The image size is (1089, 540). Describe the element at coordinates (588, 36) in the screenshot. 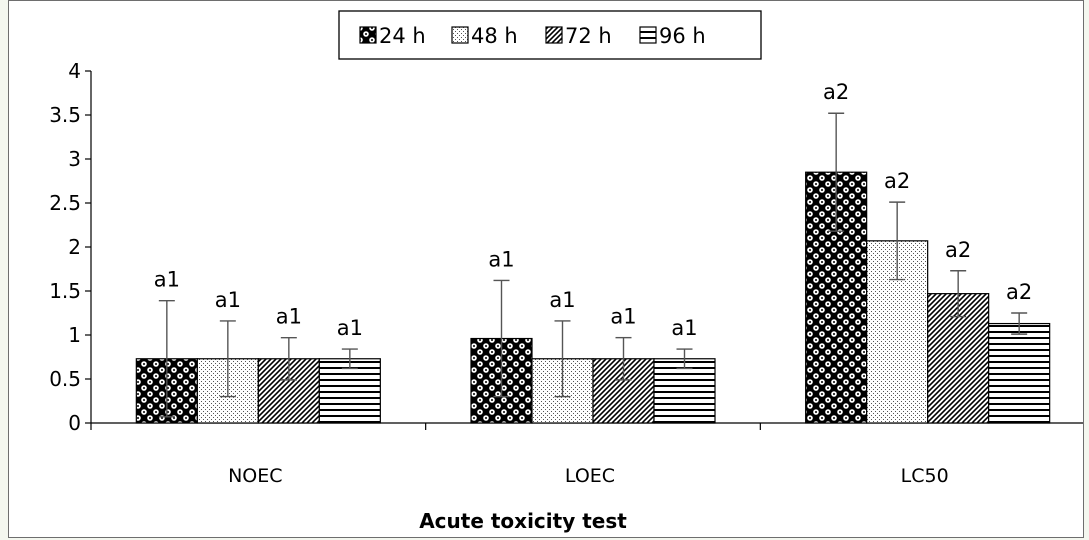

I see `legend-label: 72 h` at that location.